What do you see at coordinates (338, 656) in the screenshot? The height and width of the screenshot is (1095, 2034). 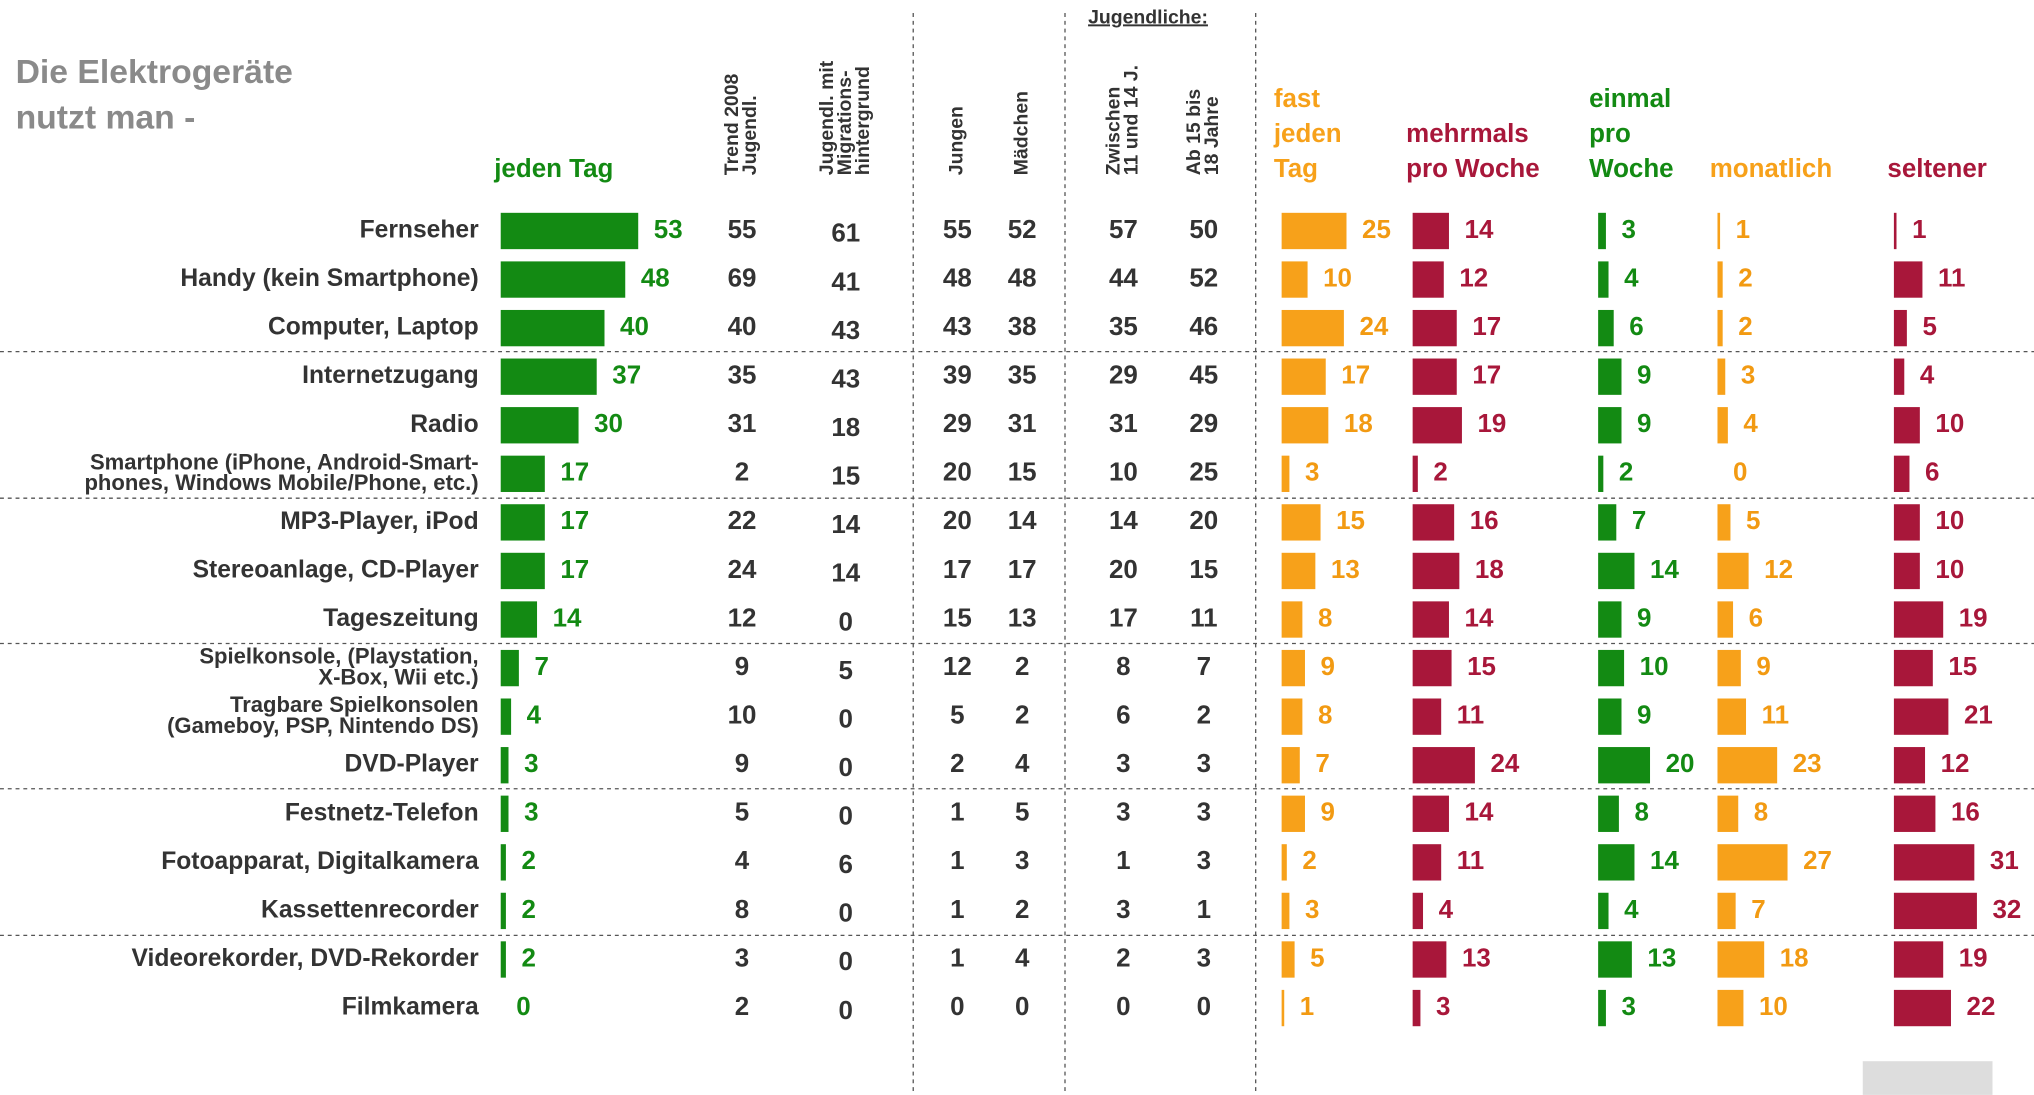 I see `category-label: Spielkonsole, (Playstation,` at bounding box center [338, 656].